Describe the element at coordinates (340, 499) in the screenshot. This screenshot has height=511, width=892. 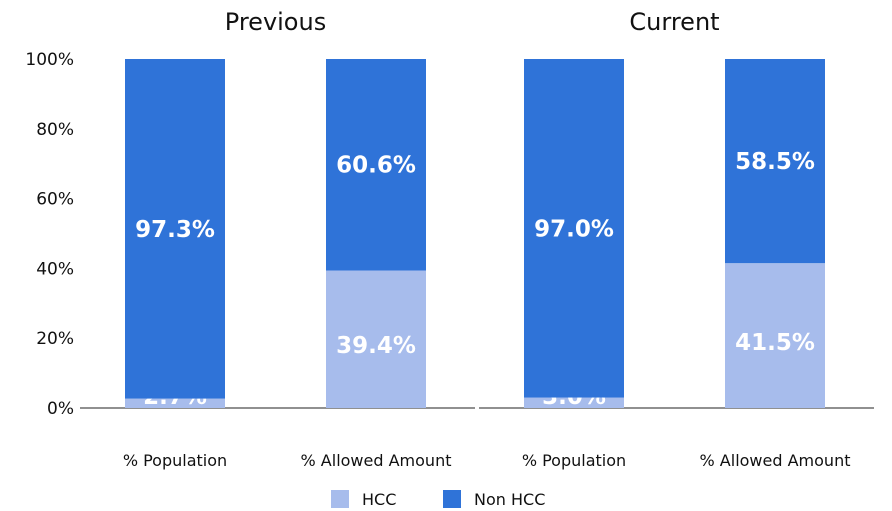
I see `legend-swatch-hcc` at that location.